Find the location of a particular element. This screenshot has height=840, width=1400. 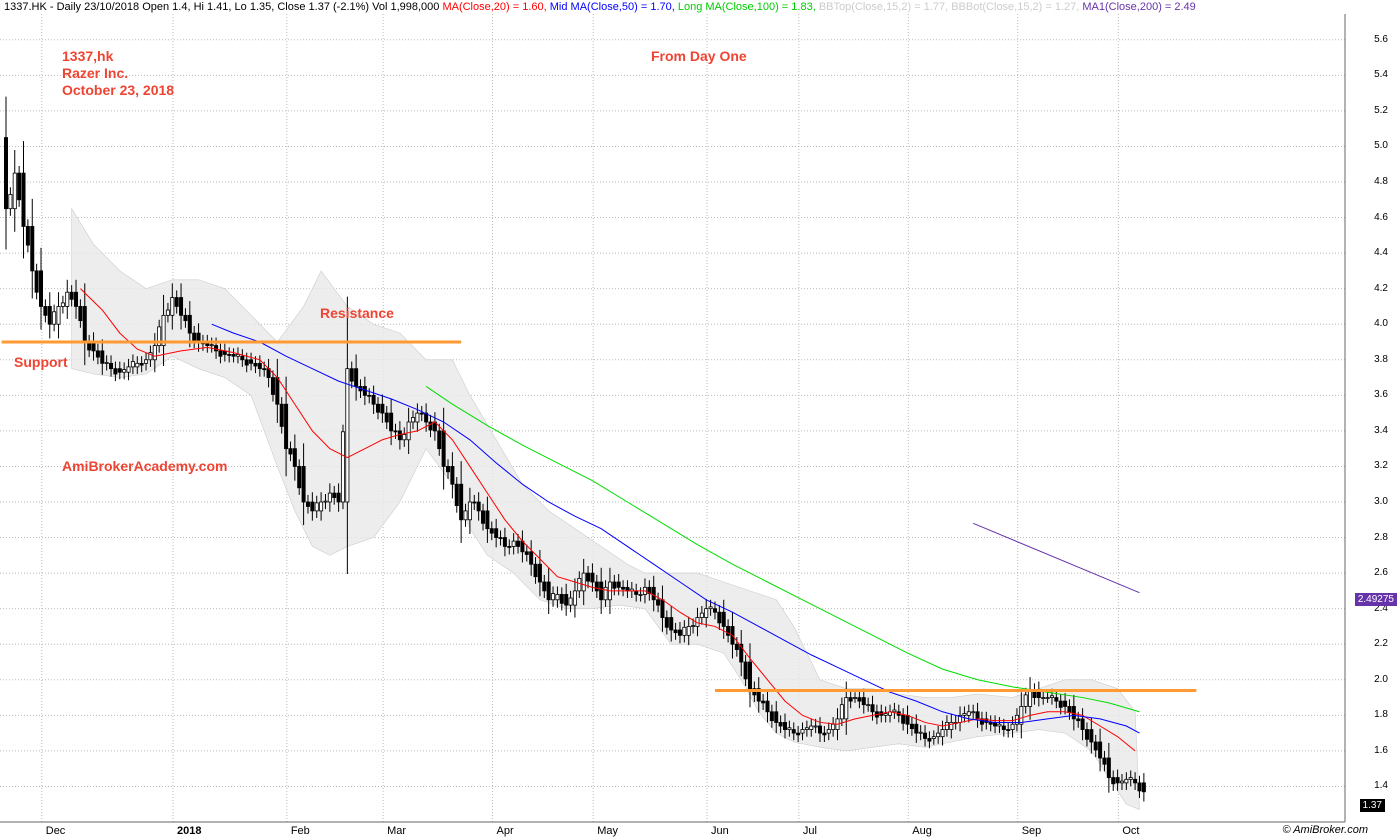

y-tick-label: 2.4 is located at coordinates (1381, 608).